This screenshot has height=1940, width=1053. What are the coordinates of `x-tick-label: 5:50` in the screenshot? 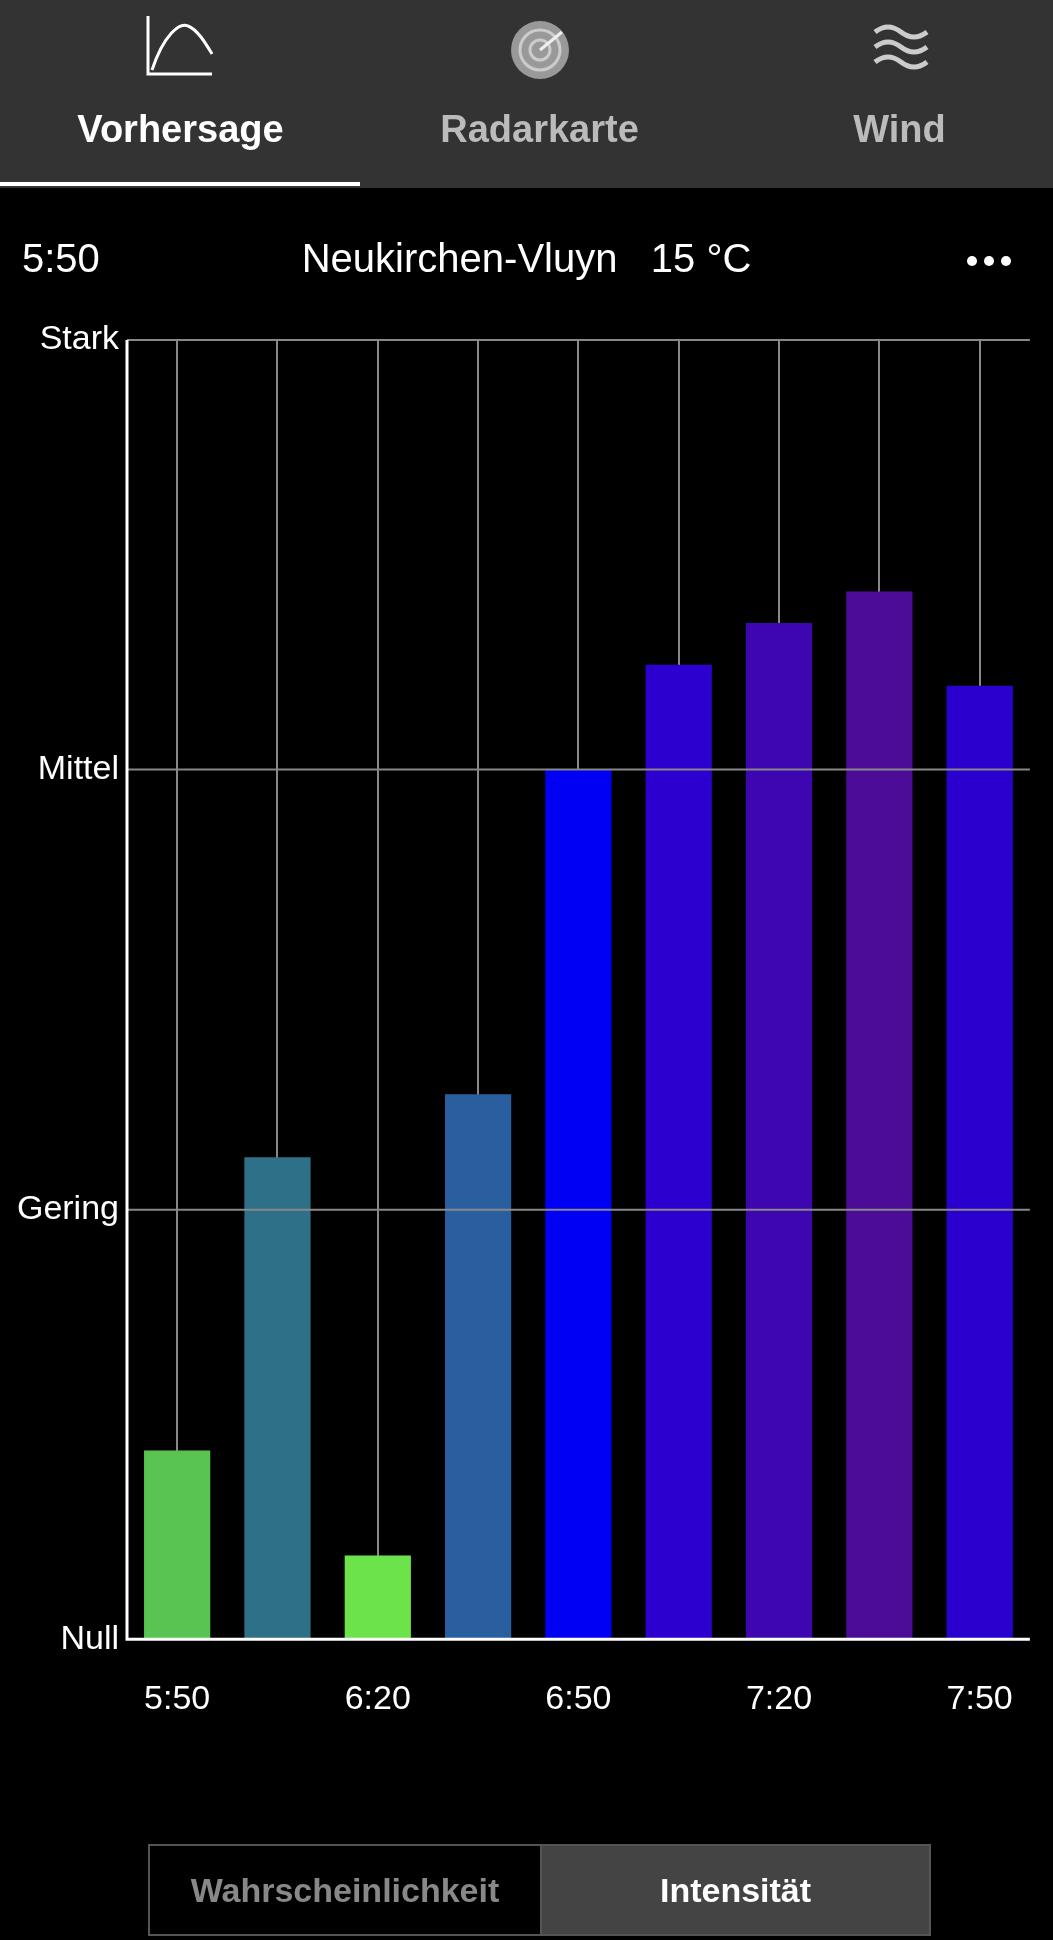 It's located at (177, 1696).